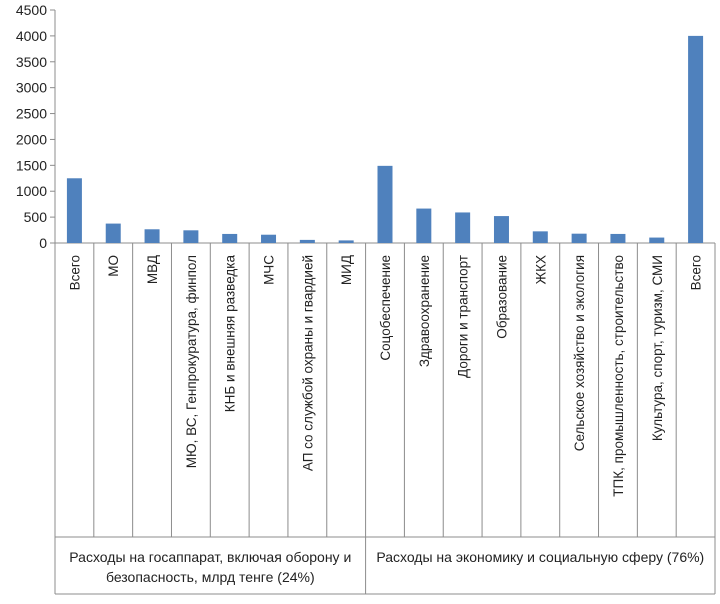  I want to click on y-tick-label: 2000, so click(31, 139).